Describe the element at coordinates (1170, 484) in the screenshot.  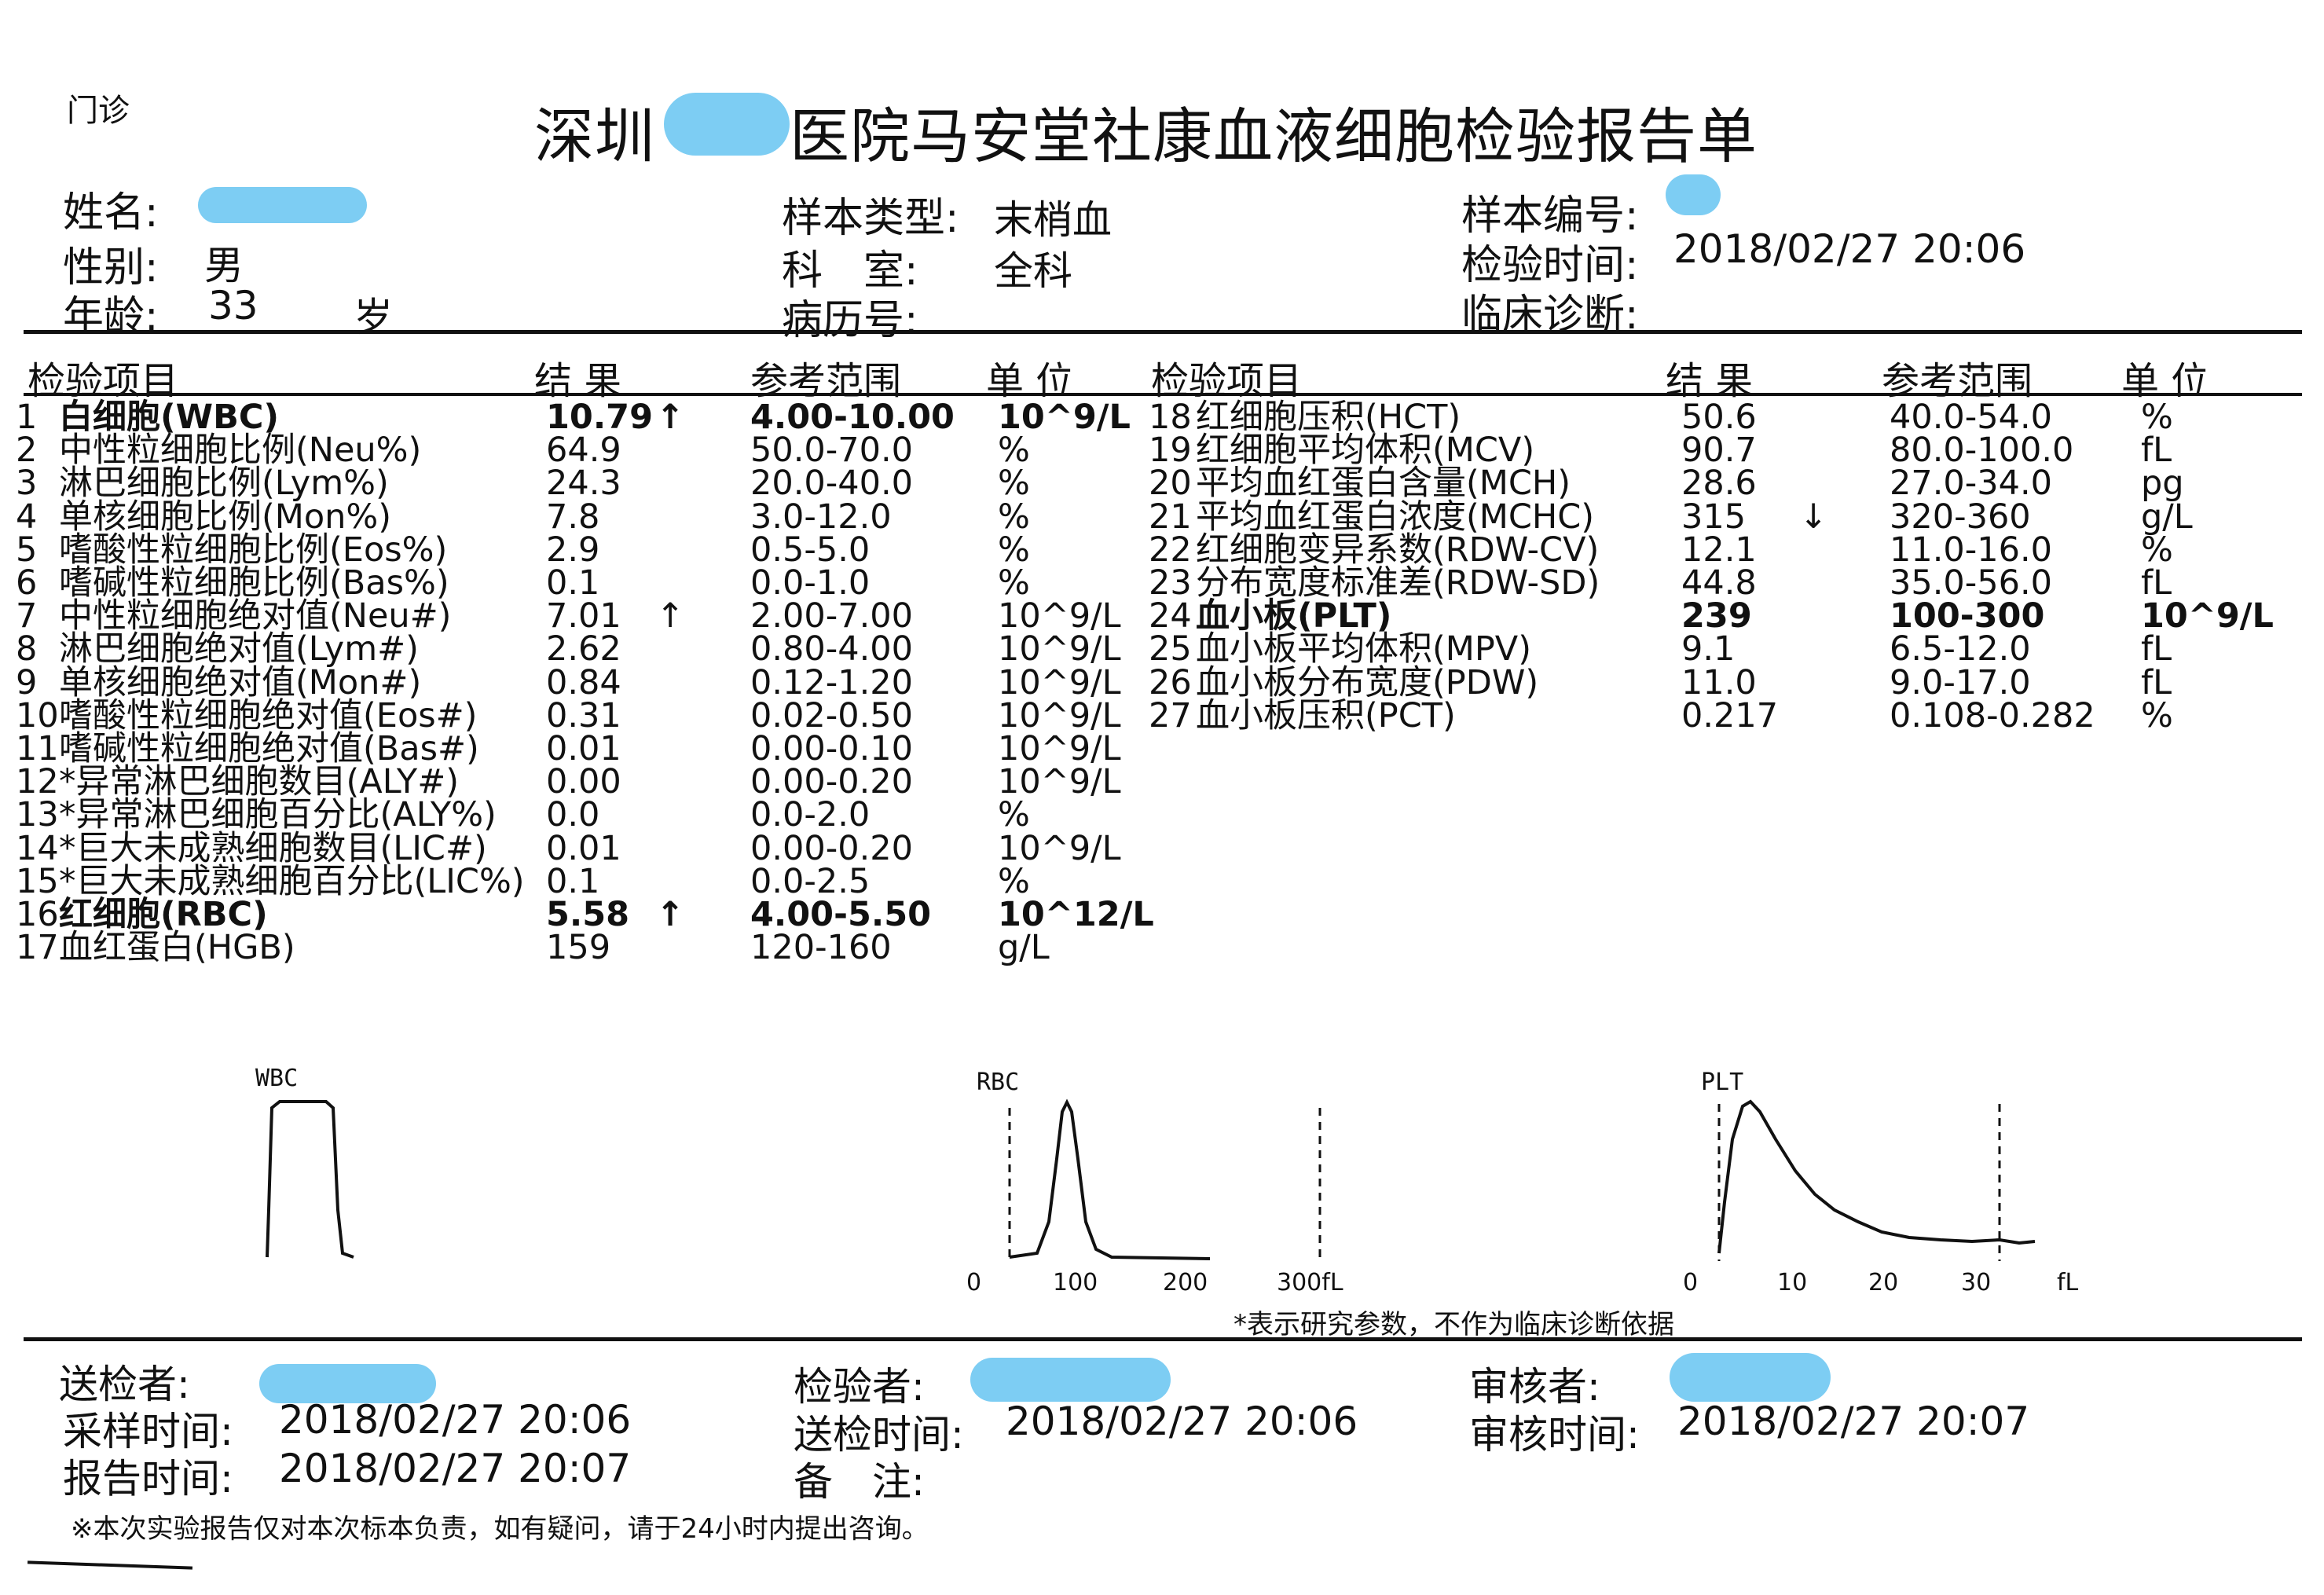
I see `row-number: 20` at that location.